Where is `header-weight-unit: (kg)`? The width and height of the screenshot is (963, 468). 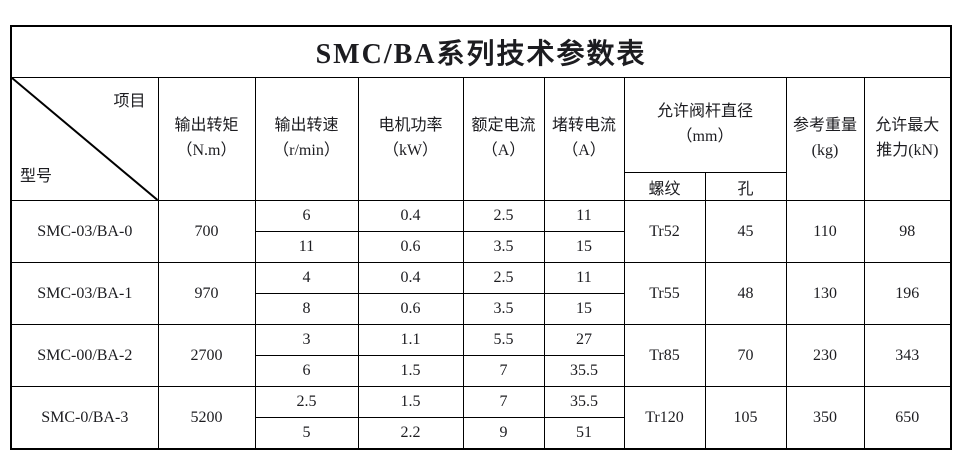 header-weight-unit: (kg) is located at coordinates (825, 150).